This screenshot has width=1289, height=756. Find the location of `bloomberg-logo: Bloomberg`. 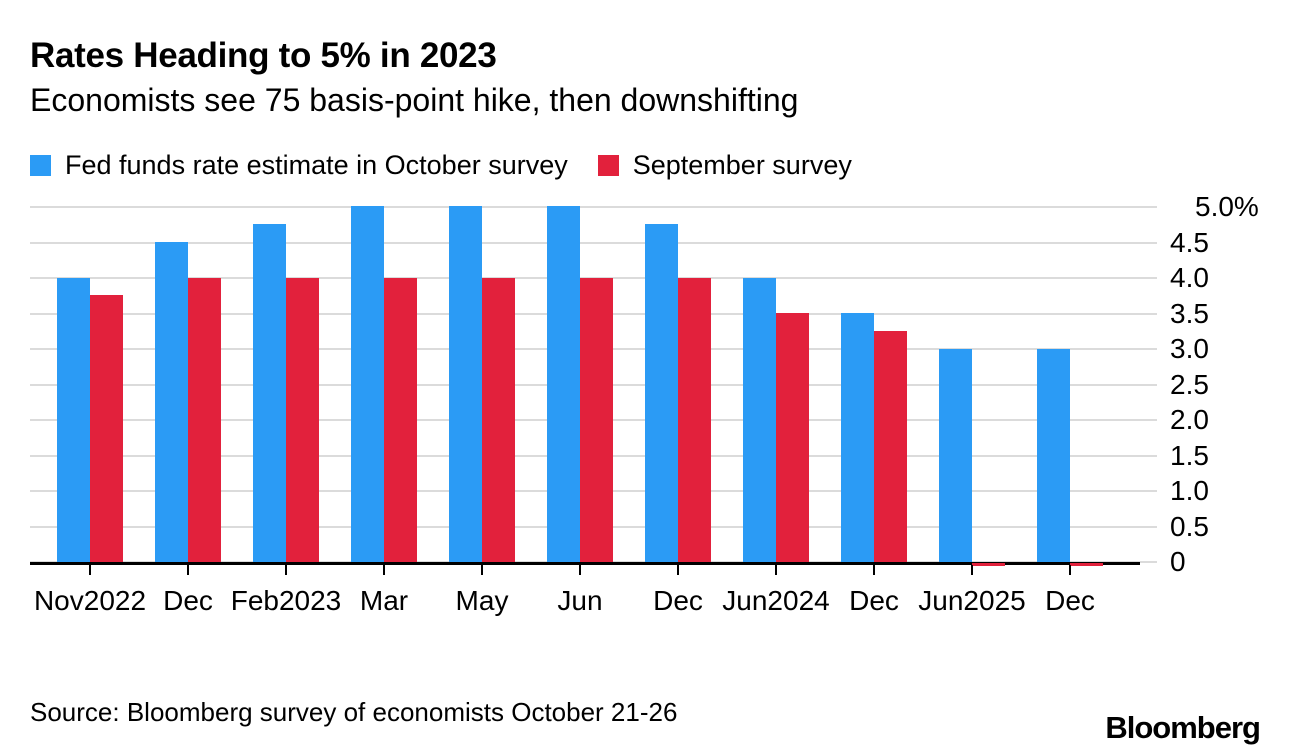

bloomberg-logo: Bloomberg is located at coordinates (1183, 727).